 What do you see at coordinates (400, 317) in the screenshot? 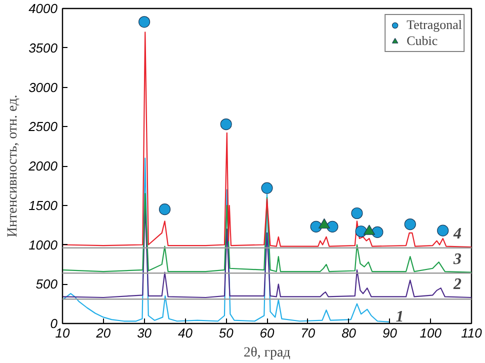
I see `series-label: 1` at bounding box center [400, 317].